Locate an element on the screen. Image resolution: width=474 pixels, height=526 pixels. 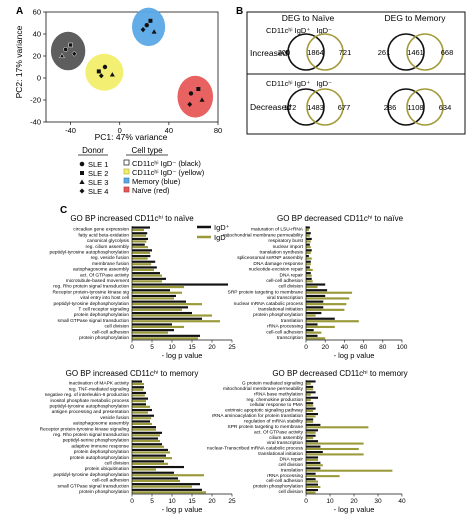
go-xlabel: - log p value is located at coordinates (354, 509).